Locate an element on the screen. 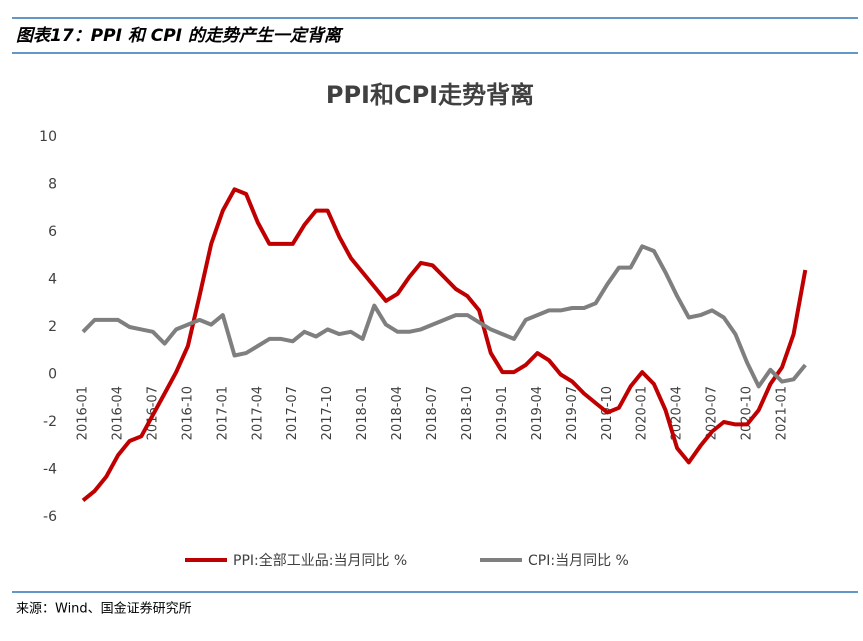 The width and height of the screenshot is (863, 641). x-tick-label: 2021-01 is located at coordinates (782, 413).